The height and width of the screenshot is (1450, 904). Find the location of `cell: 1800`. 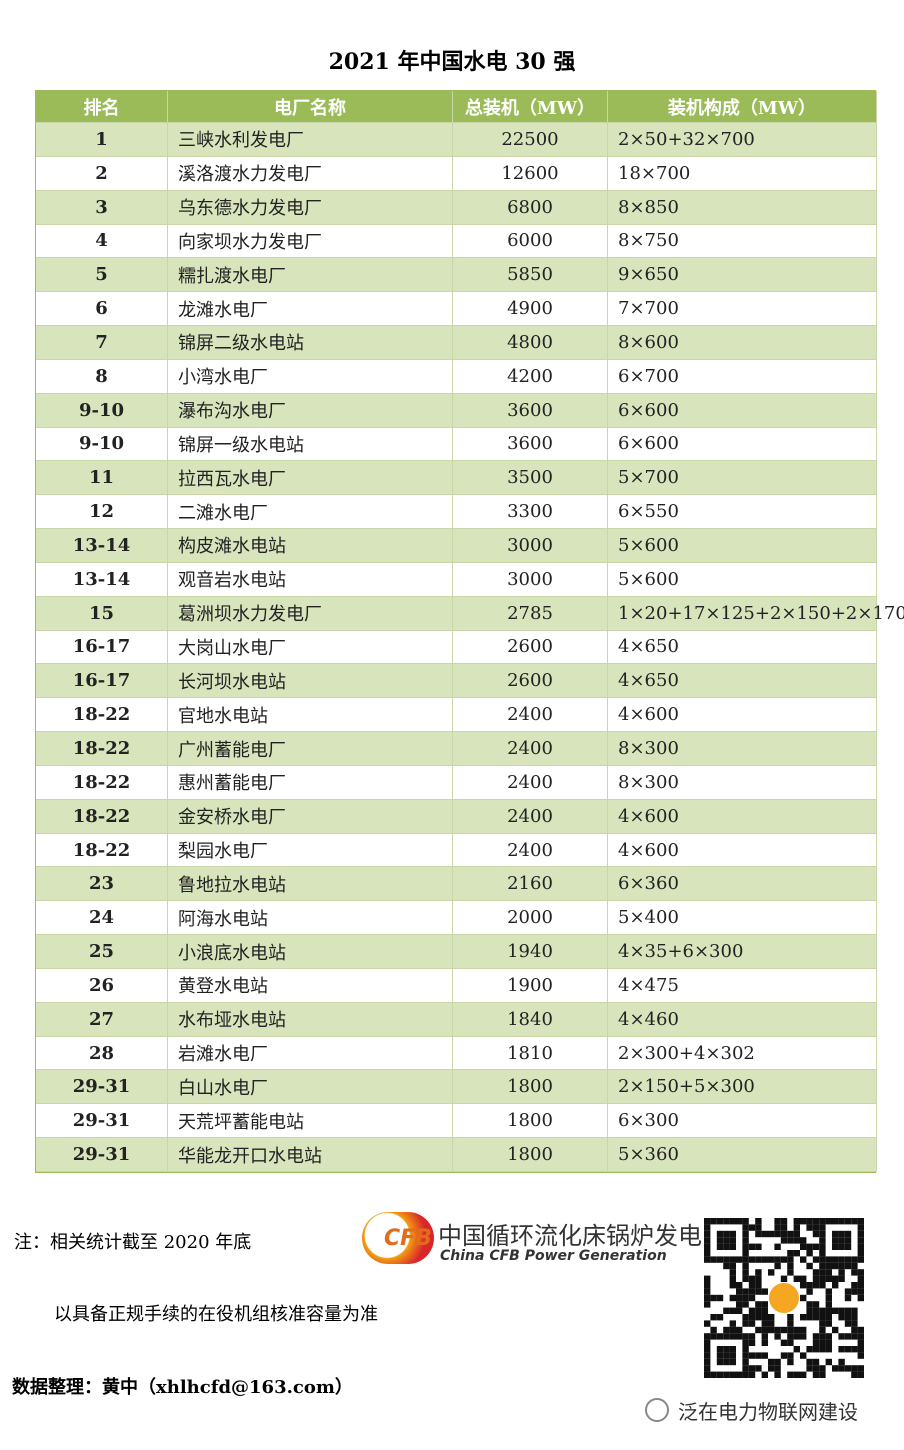

cell: 1800 is located at coordinates (530, 1087).